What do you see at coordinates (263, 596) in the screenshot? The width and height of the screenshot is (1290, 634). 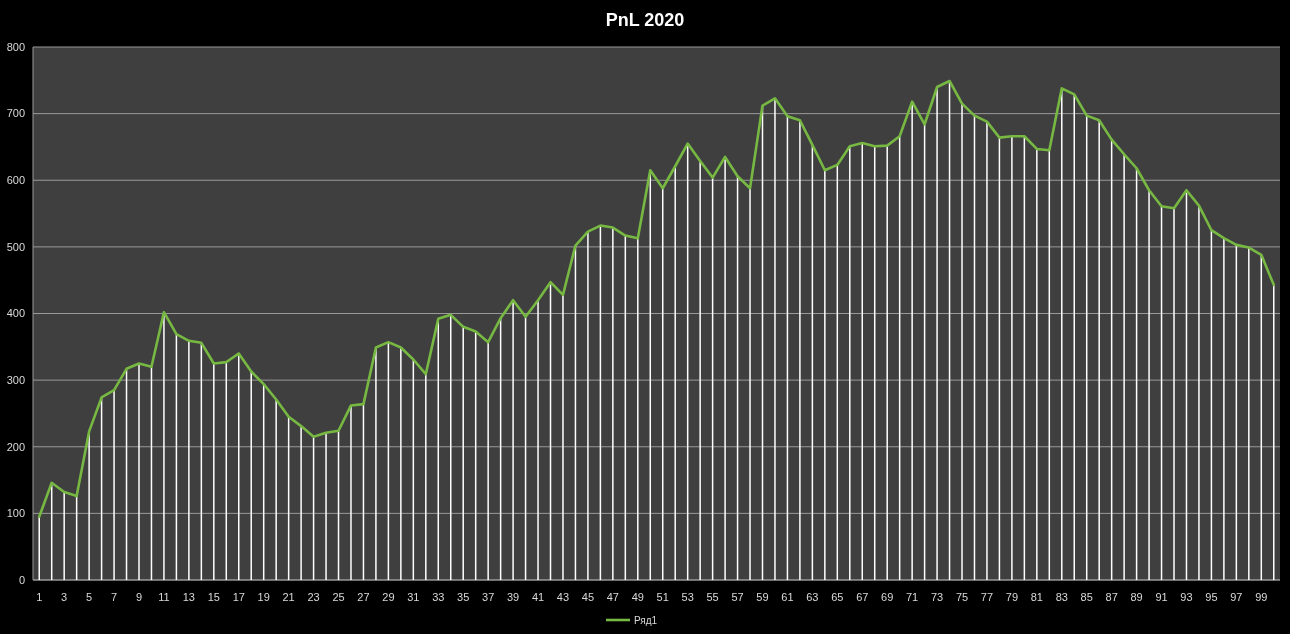 I see `x-tick-label: 19` at bounding box center [263, 596].